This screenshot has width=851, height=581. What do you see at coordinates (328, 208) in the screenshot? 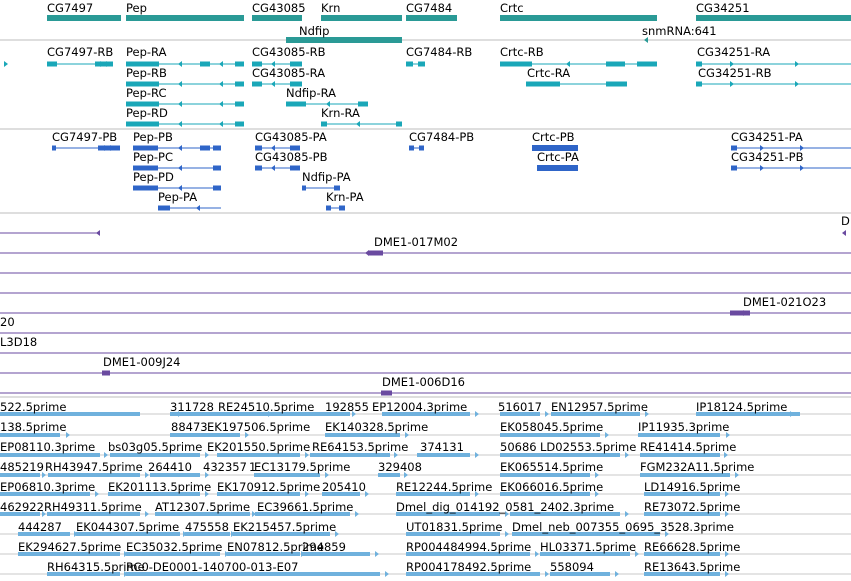
I see `cds-krn-pa-exon` at bounding box center [328, 208].